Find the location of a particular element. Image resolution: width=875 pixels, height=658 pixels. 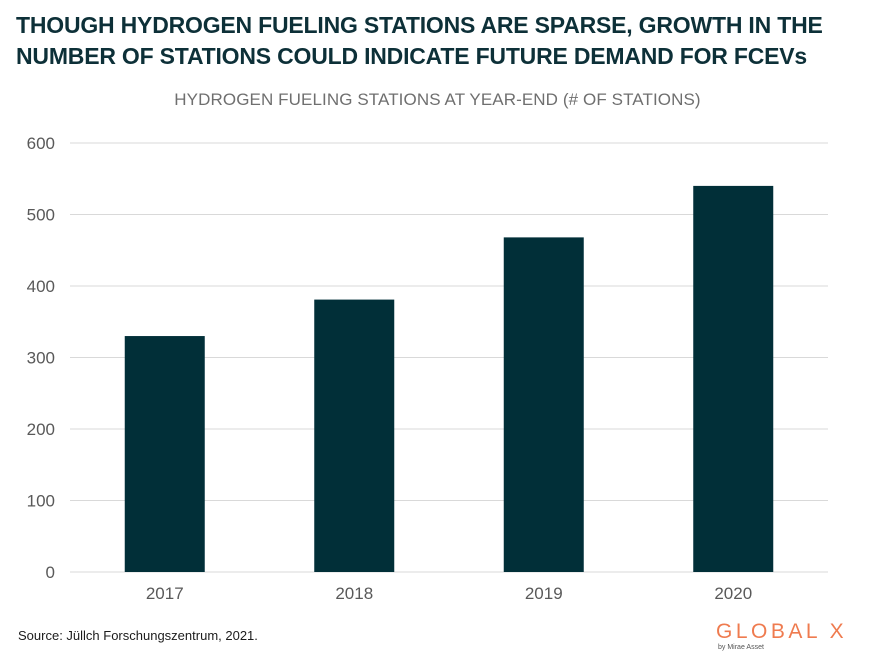

source-note: Source: Jüllch Forschungszentrum, 2021. is located at coordinates (138, 635).